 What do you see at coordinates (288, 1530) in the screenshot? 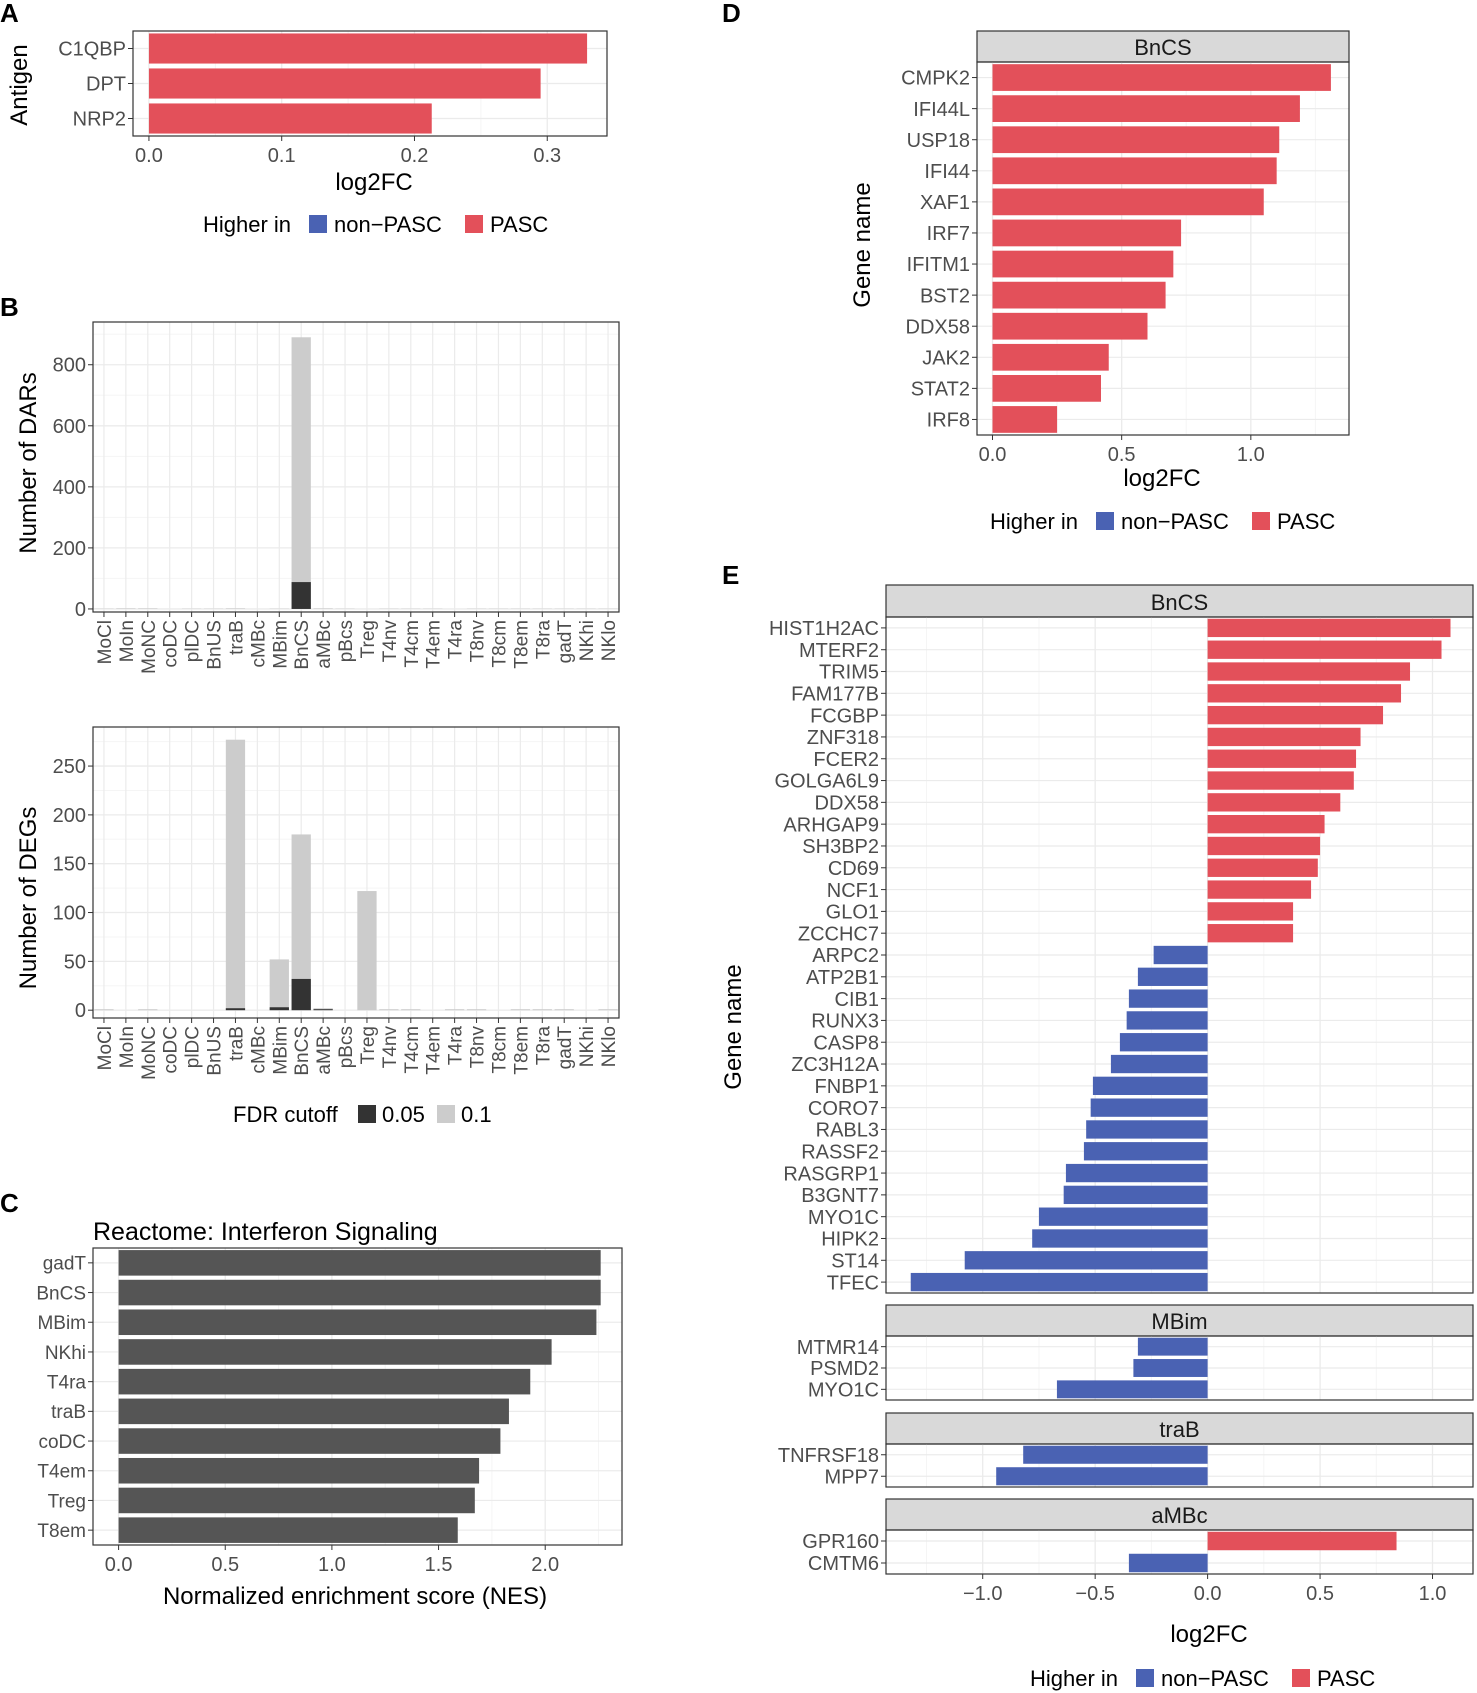
I see `bar-t8em` at bounding box center [288, 1530].